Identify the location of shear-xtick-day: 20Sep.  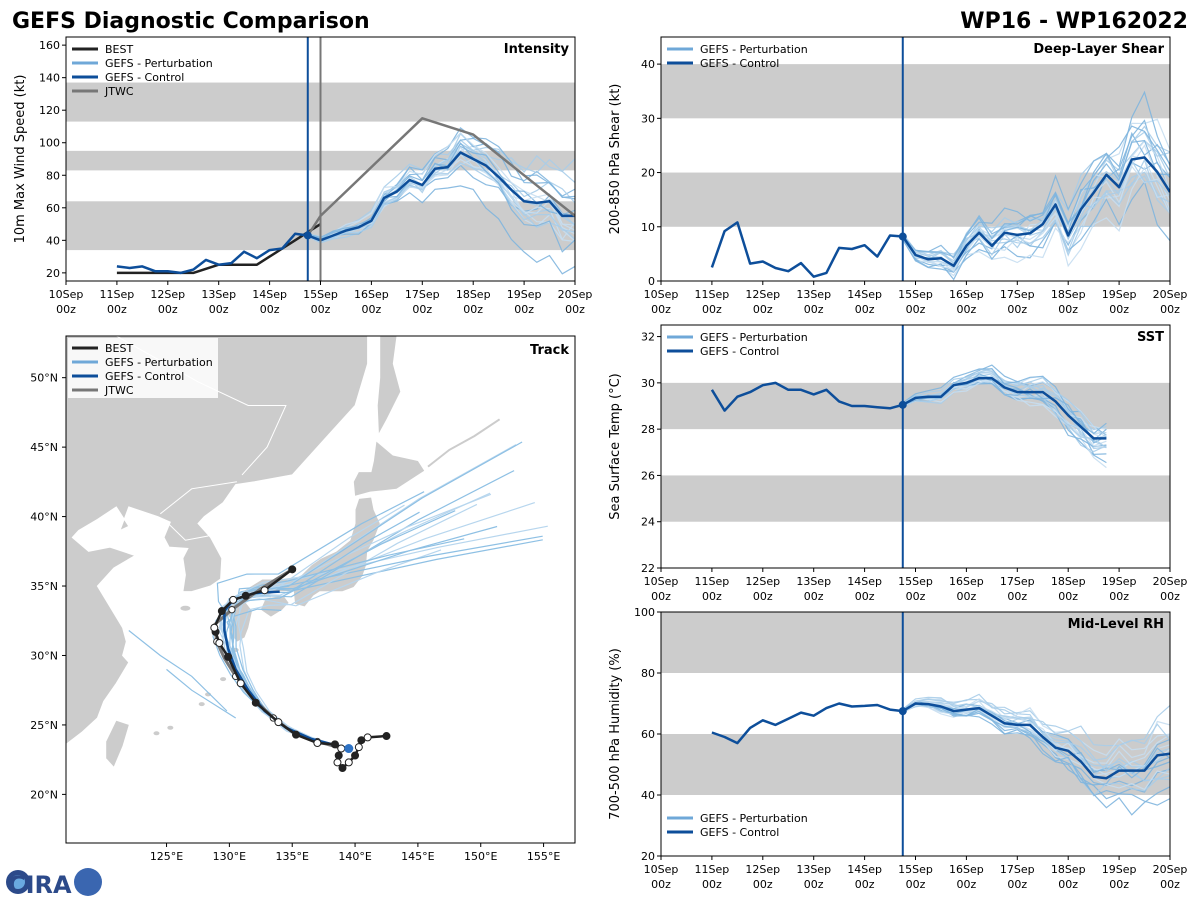
(1170, 294).